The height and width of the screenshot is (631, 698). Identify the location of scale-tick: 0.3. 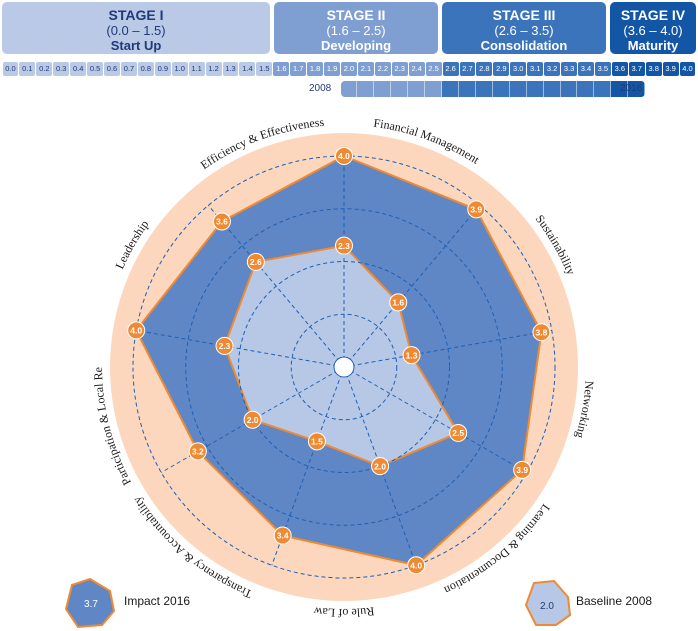
(61, 69).